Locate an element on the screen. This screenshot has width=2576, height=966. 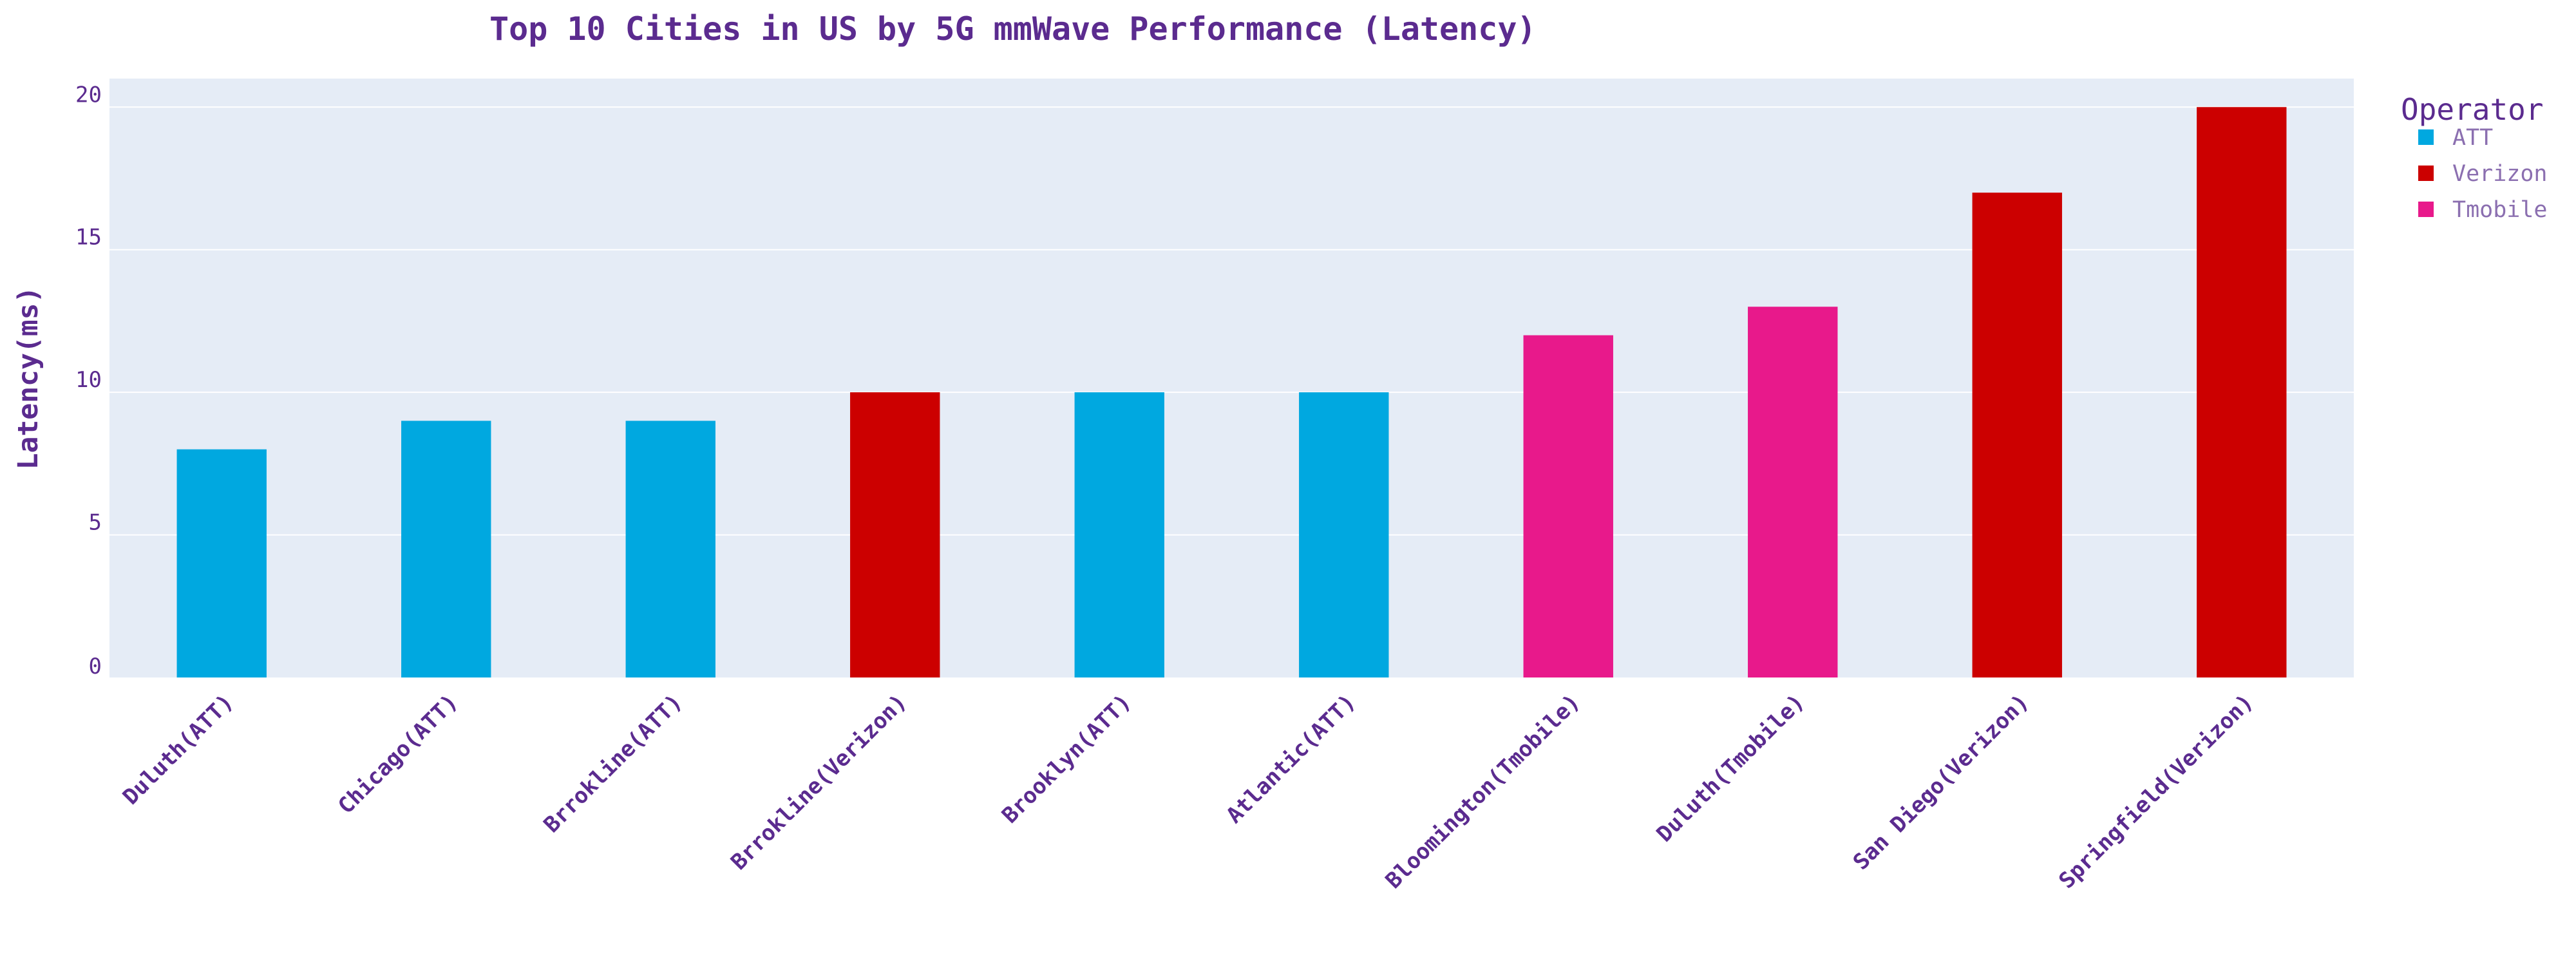
legend: Operator ATT Verizon Tmobile is located at coordinates (2474, 157).